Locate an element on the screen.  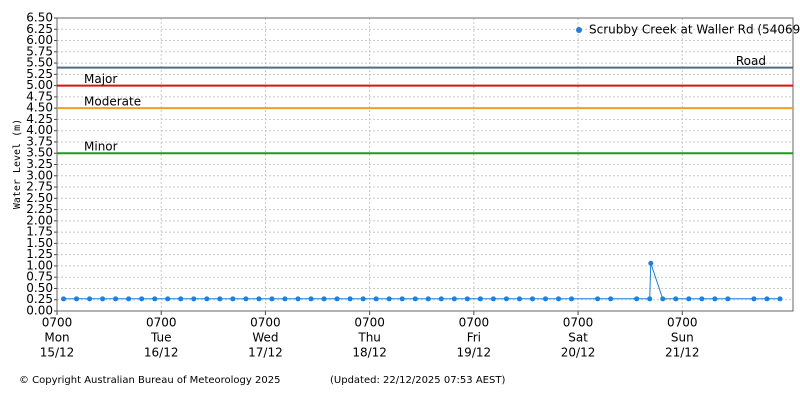
y-tick-label: 2.75 is located at coordinates (39, 187).